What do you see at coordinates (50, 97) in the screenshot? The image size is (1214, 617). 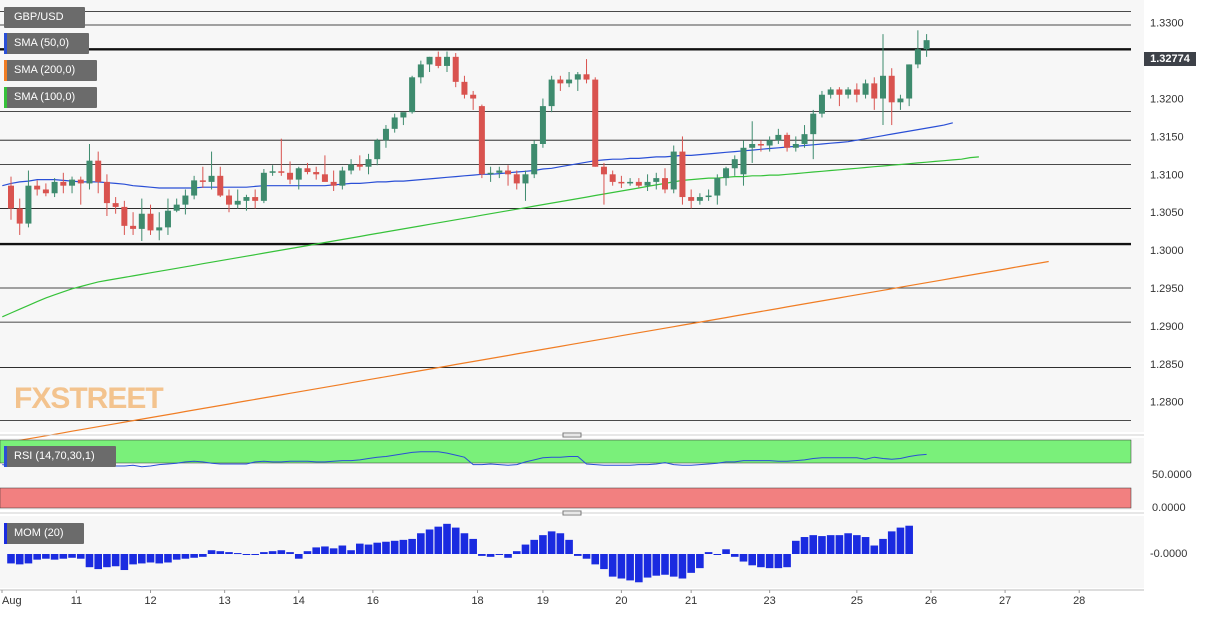 I see `sma100-badge: SMA (100,0)` at bounding box center [50, 97].